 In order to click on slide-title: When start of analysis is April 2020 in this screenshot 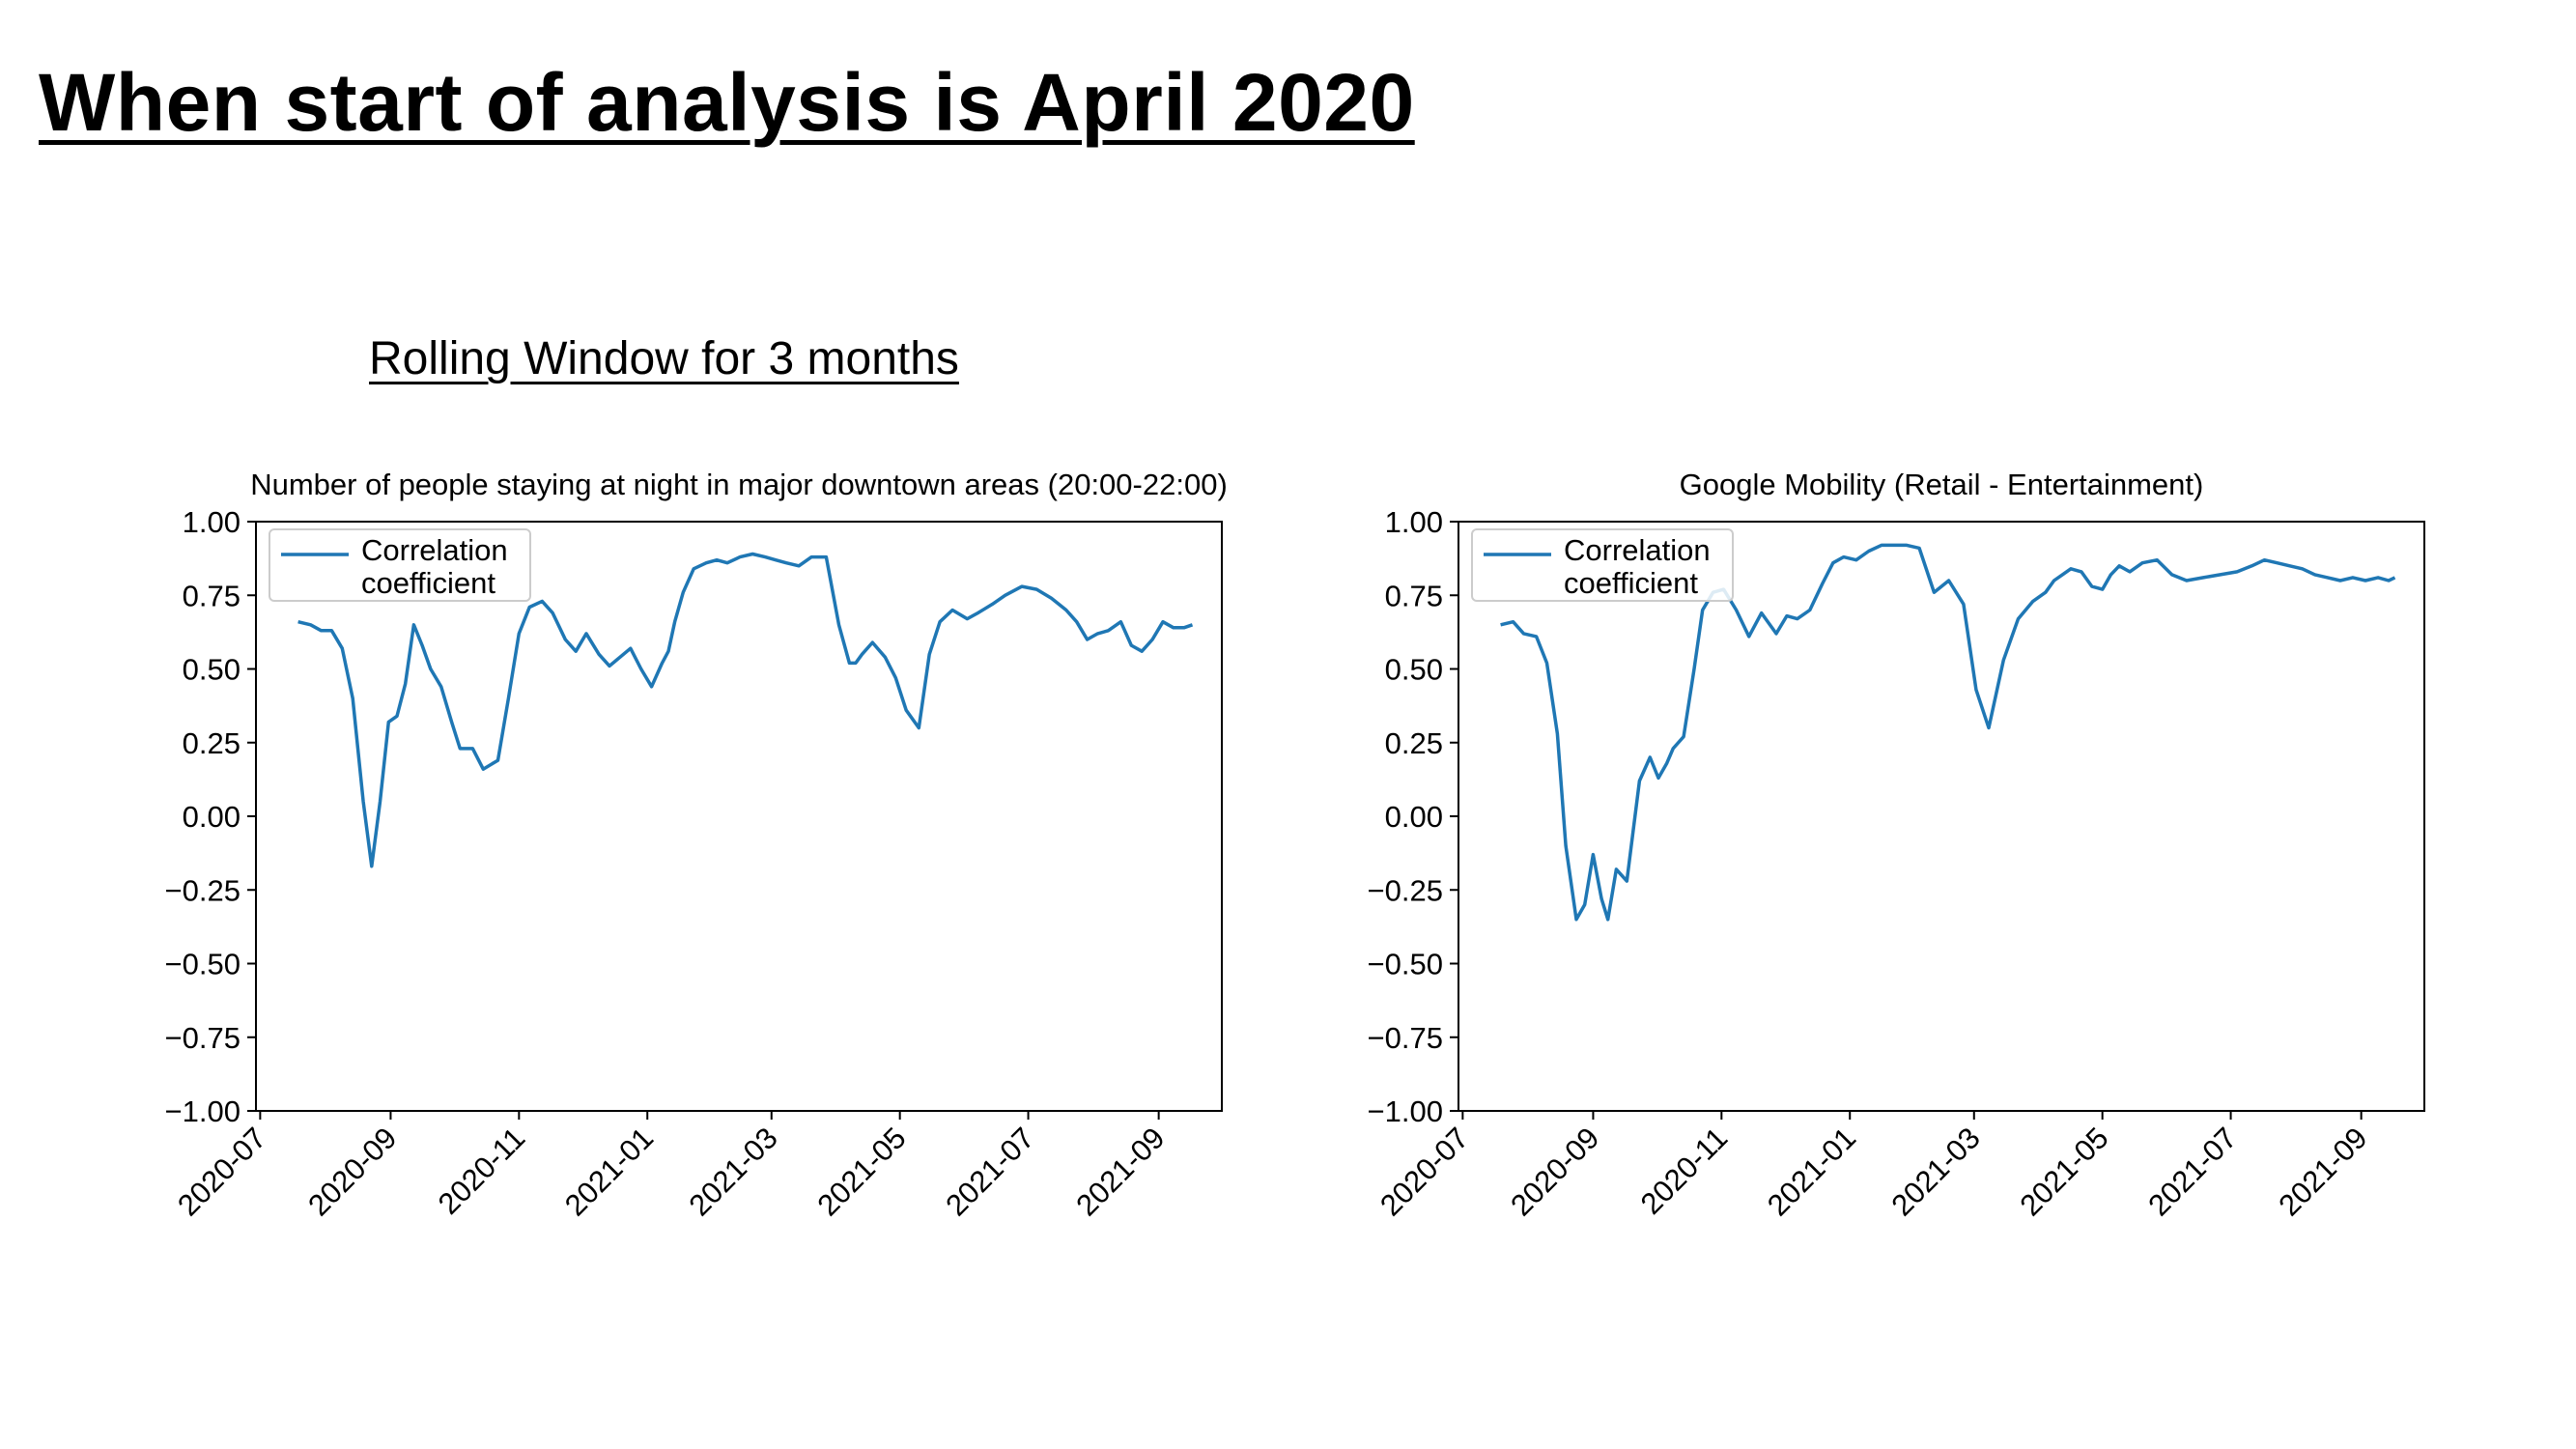, I will do `click(727, 102)`.